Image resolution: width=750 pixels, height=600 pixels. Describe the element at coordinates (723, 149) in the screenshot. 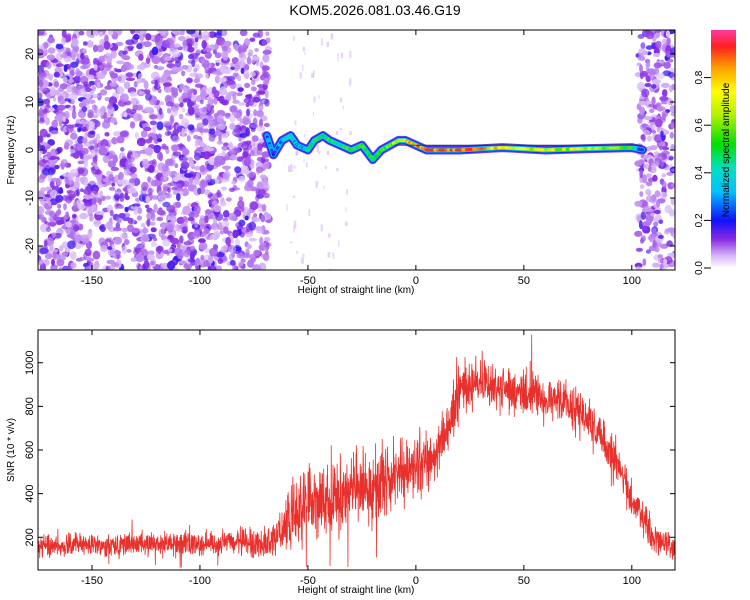

I see `colorbar-gradient` at that location.